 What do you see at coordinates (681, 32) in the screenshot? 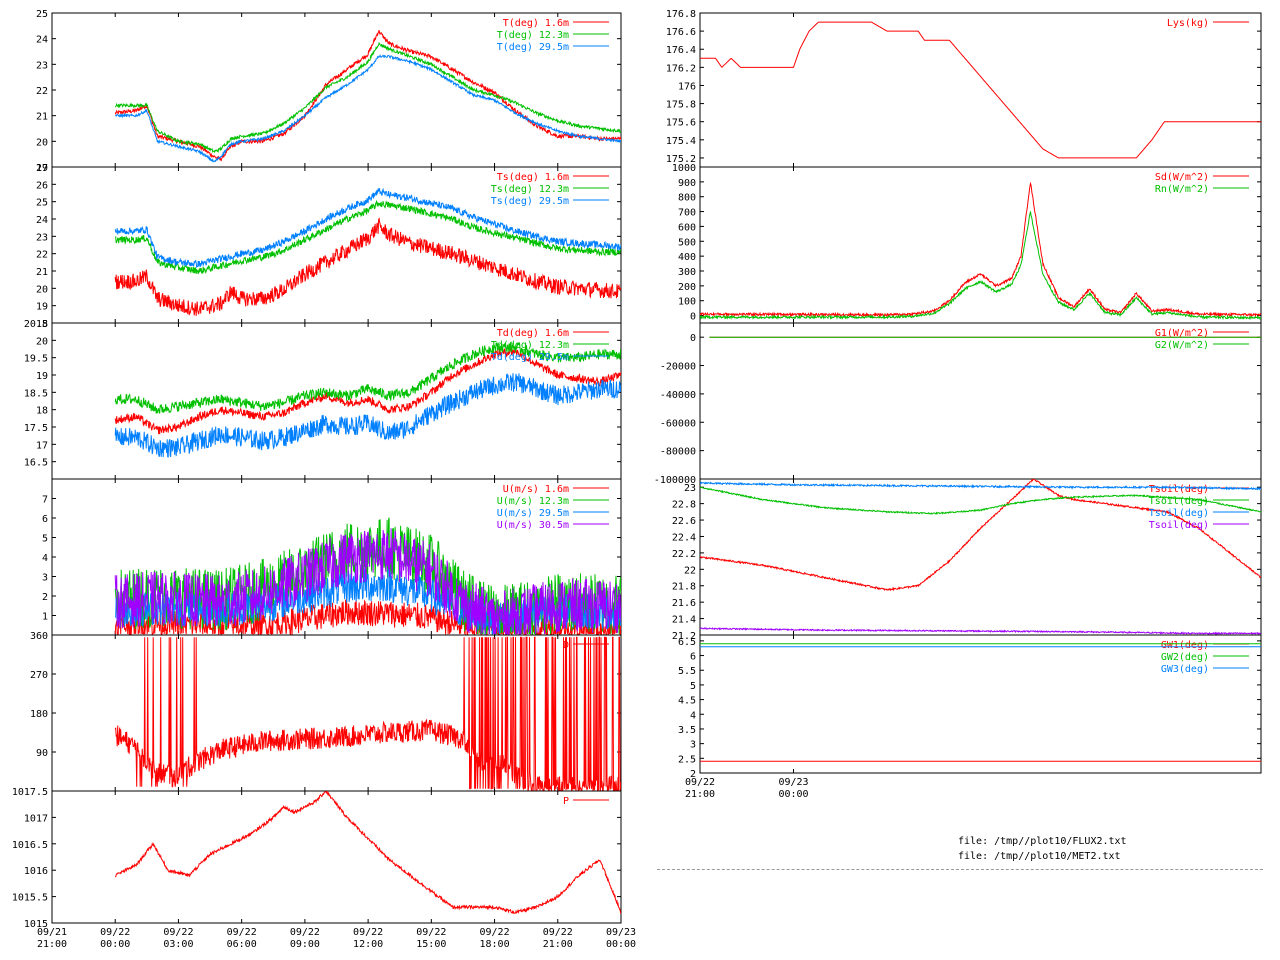
I see `y-tick-label: 176.6` at bounding box center [681, 32].